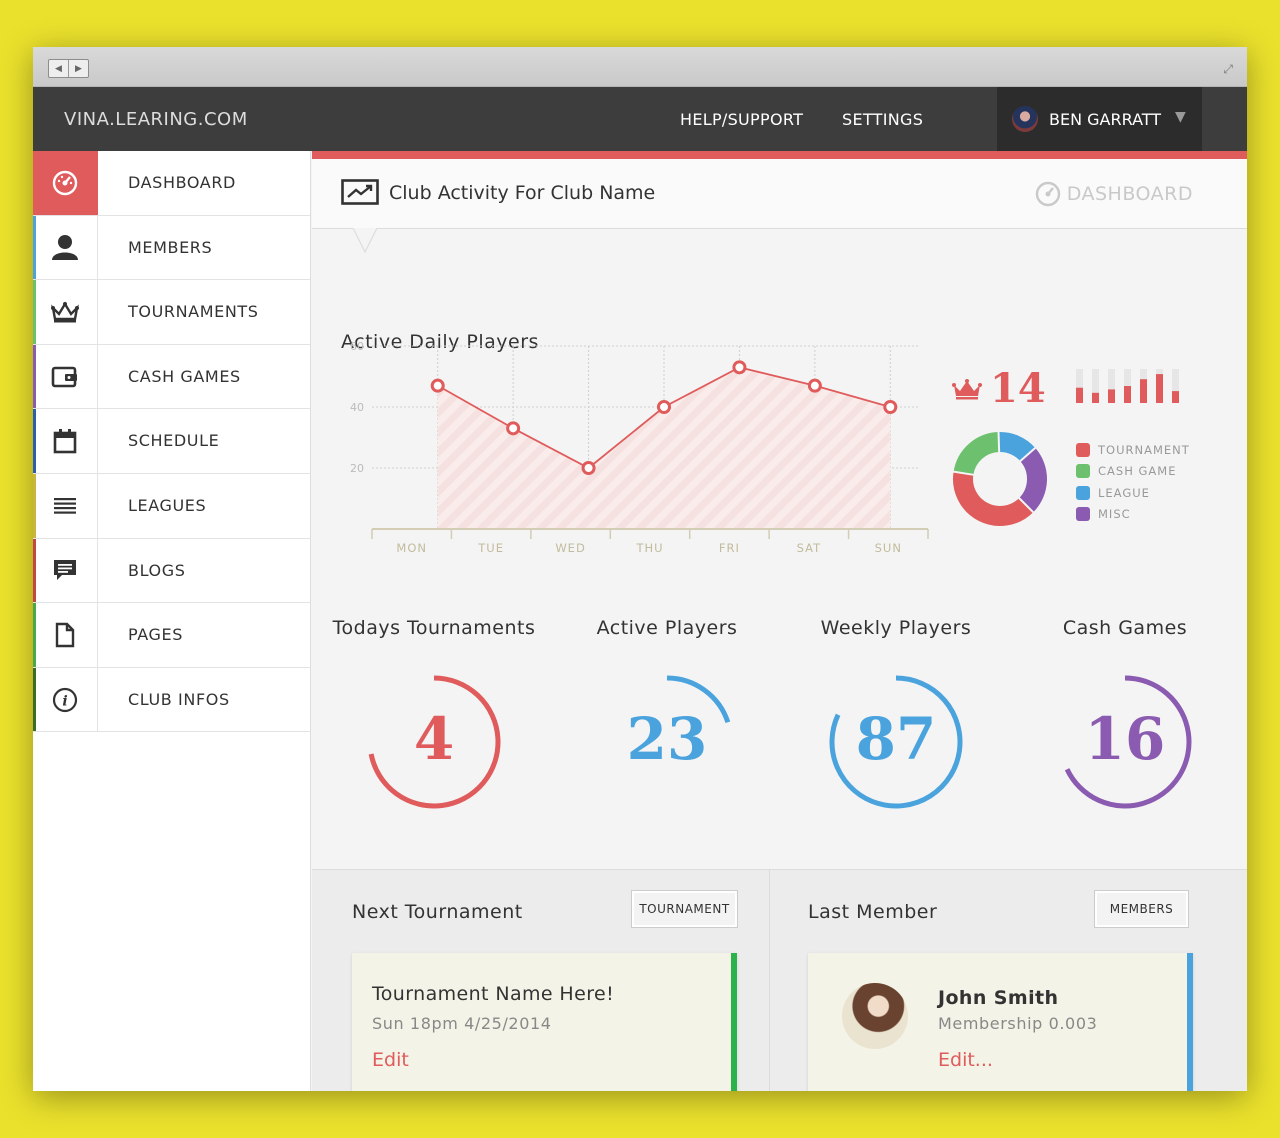  I want to click on kpi-todays-tournaments: Todays Tournaments 4, so click(434, 713).